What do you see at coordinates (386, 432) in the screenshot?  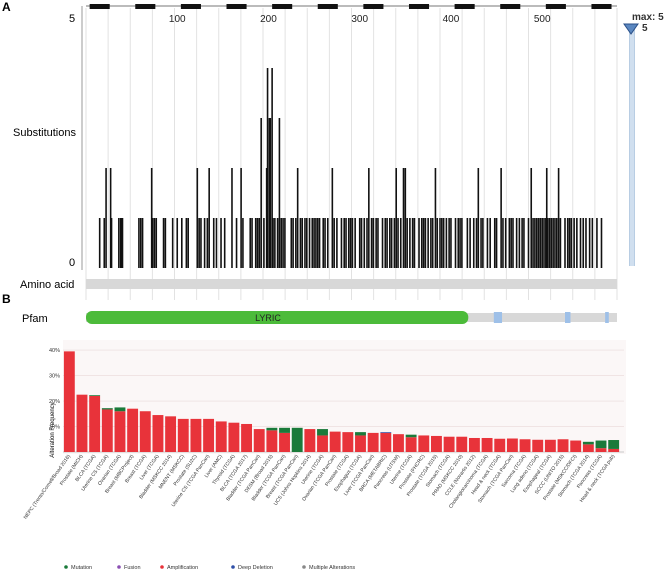 I see `bar-segment-deep-deletion` at bounding box center [386, 432].